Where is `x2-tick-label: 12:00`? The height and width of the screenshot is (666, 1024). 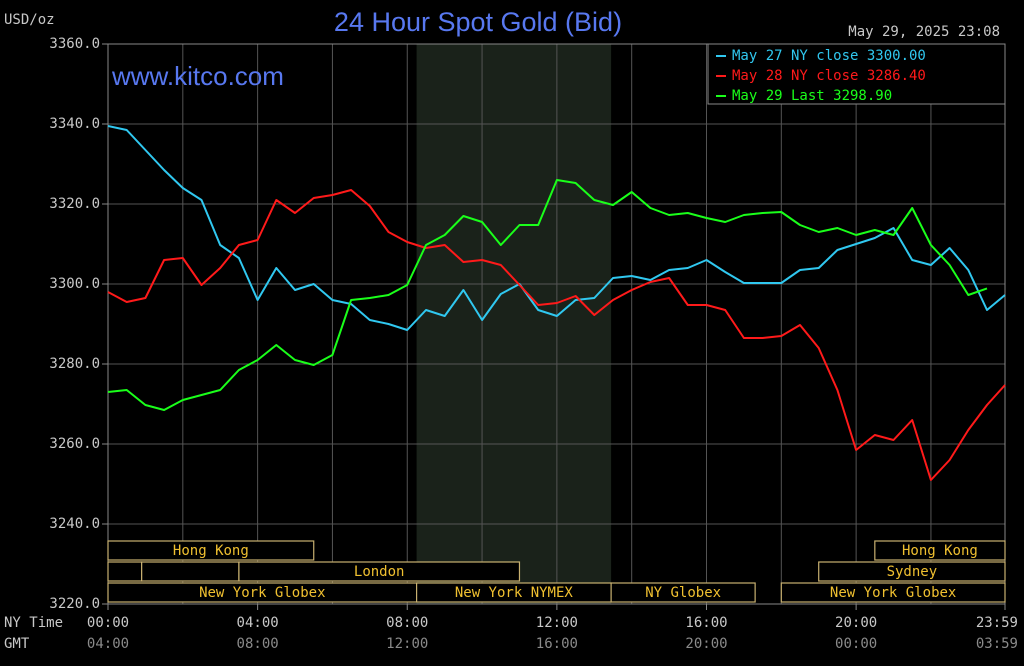
x2-tick-label: 12:00 is located at coordinates (407, 644).